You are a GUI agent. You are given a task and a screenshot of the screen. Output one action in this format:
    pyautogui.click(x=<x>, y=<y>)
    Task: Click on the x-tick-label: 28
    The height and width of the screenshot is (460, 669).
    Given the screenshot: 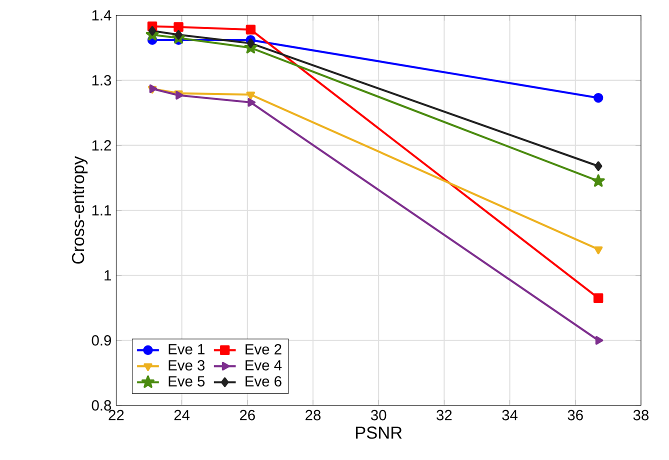 What is the action you would take?
    pyautogui.click(x=313, y=415)
    